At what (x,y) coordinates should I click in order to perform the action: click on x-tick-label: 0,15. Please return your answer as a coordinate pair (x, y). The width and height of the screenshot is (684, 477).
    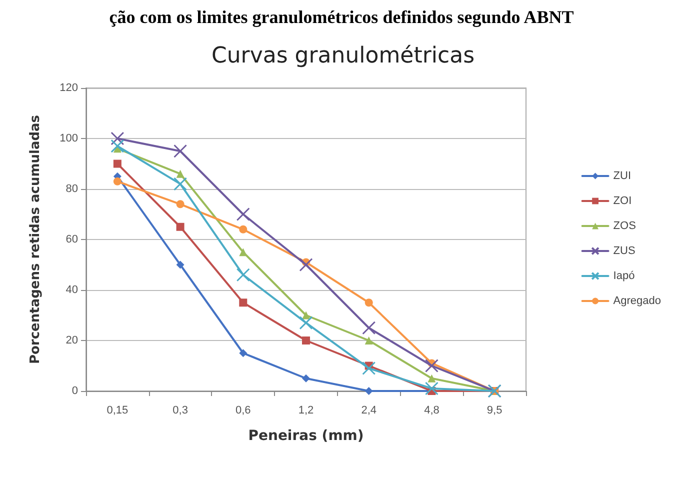
    Looking at the image, I should click on (117, 410).